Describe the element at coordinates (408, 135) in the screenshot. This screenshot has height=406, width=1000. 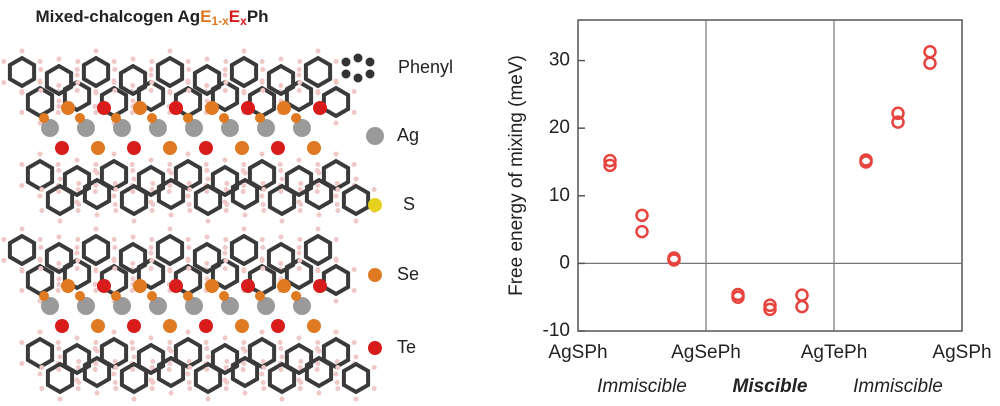
I see `legend-label: Ag` at that location.